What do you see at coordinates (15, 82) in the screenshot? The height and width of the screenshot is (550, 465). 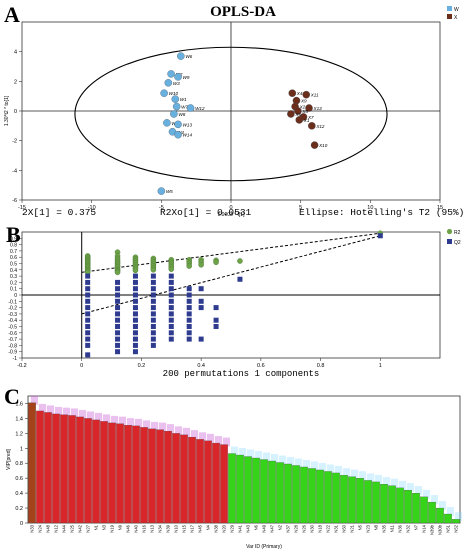 I see `y-tick-label: 2` at bounding box center [15, 82].